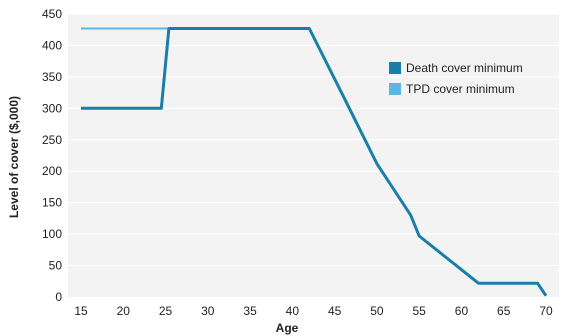  What do you see at coordinates (52, 155) in the screenshot?
I see `y-axis-ticks: 0 50 100 150 200 250 300 350 400 450` at bounding box center [52, 155].